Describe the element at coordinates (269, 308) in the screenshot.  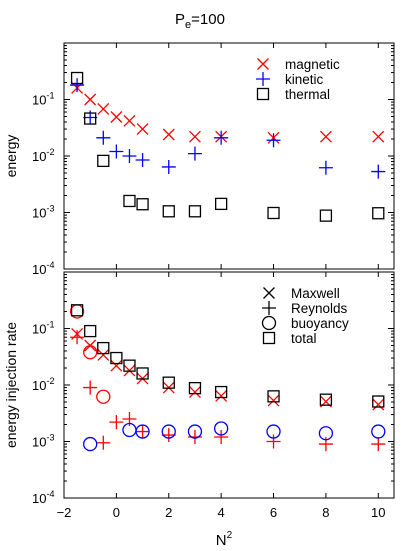
I see `legend-marker-reynolds` at that location.